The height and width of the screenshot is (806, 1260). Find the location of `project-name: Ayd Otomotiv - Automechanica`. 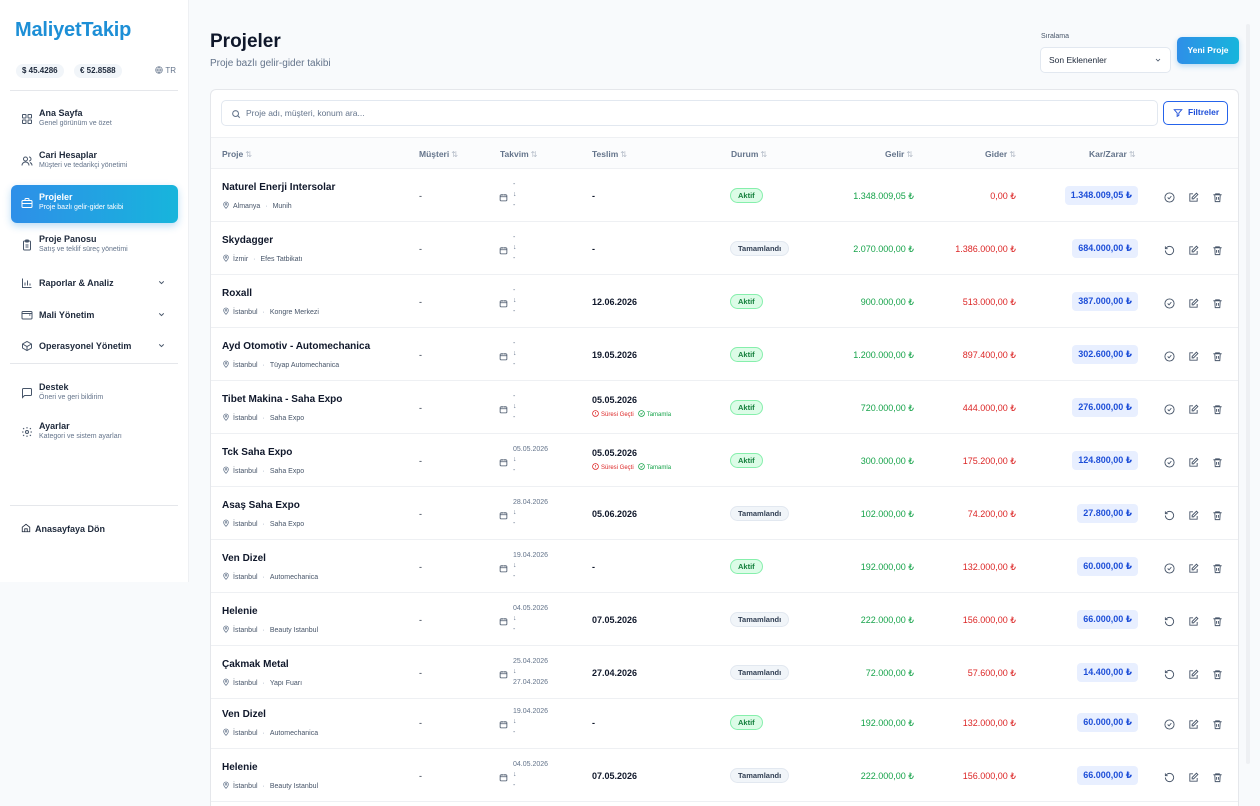

project-name: Ayd Otomotiv - Automechanica is located at coordinates (296, 346).